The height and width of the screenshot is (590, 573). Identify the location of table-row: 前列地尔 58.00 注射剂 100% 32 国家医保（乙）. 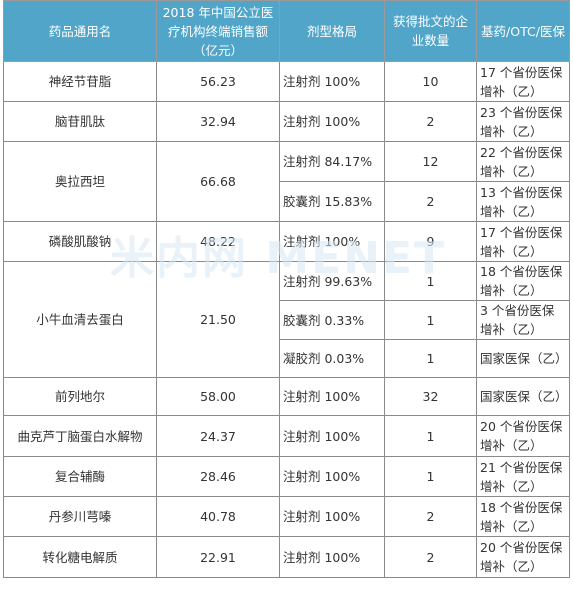
(286, 396).